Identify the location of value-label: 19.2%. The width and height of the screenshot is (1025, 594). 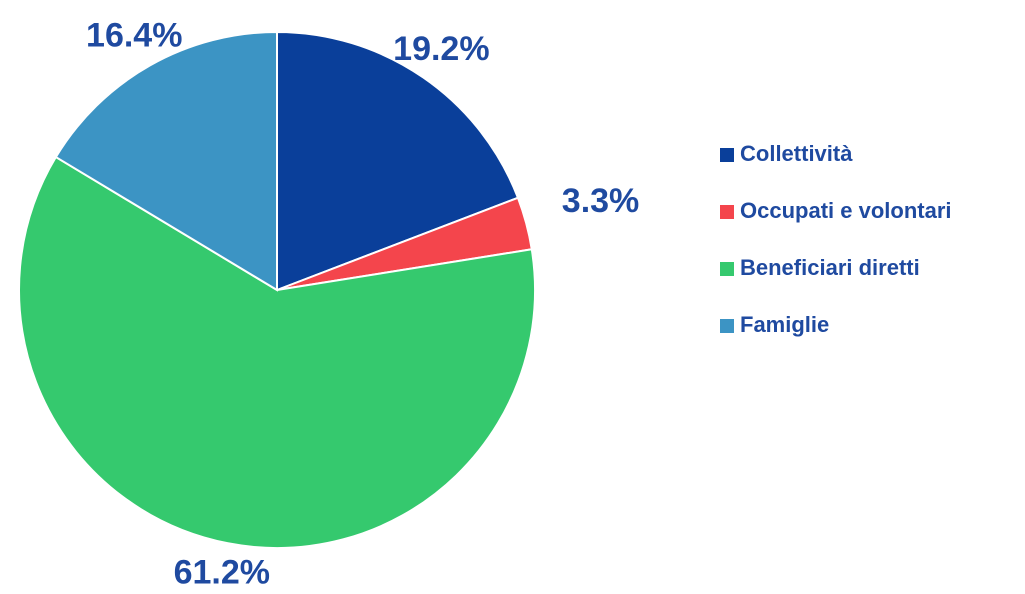
(441, 49).